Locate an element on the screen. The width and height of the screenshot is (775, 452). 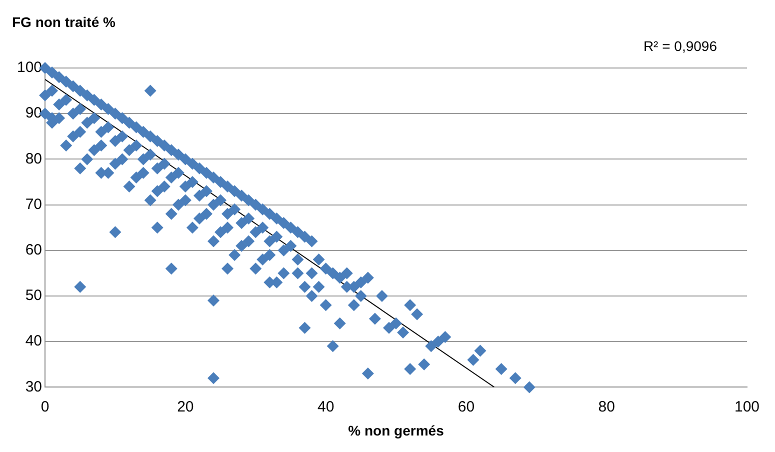
x-tick-label: 40 is located at coordinates (325, 407).